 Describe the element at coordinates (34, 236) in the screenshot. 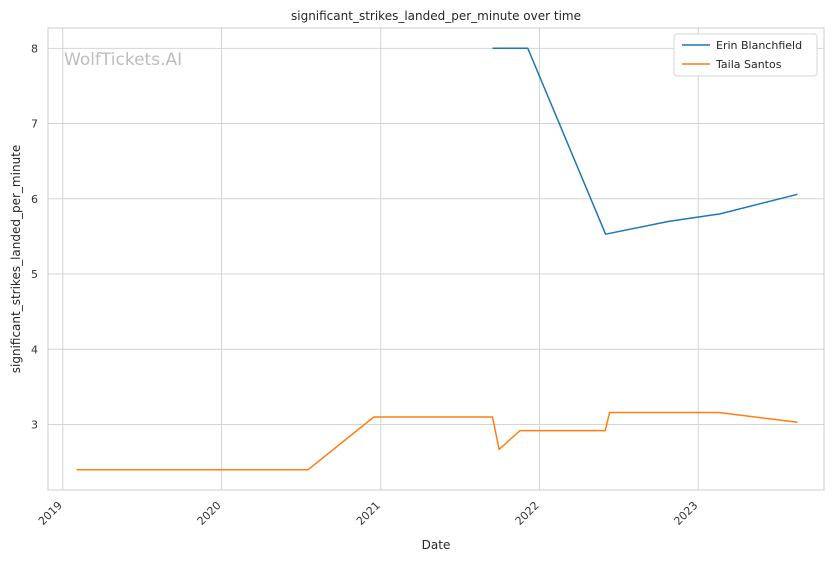

I see `y-tick-labels: 3 4 5 6 7 8` at that location.